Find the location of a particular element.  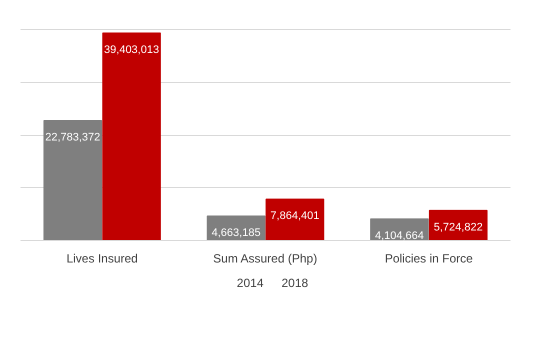

data-label: 4,104,664 is located at coordinates (399, 236).